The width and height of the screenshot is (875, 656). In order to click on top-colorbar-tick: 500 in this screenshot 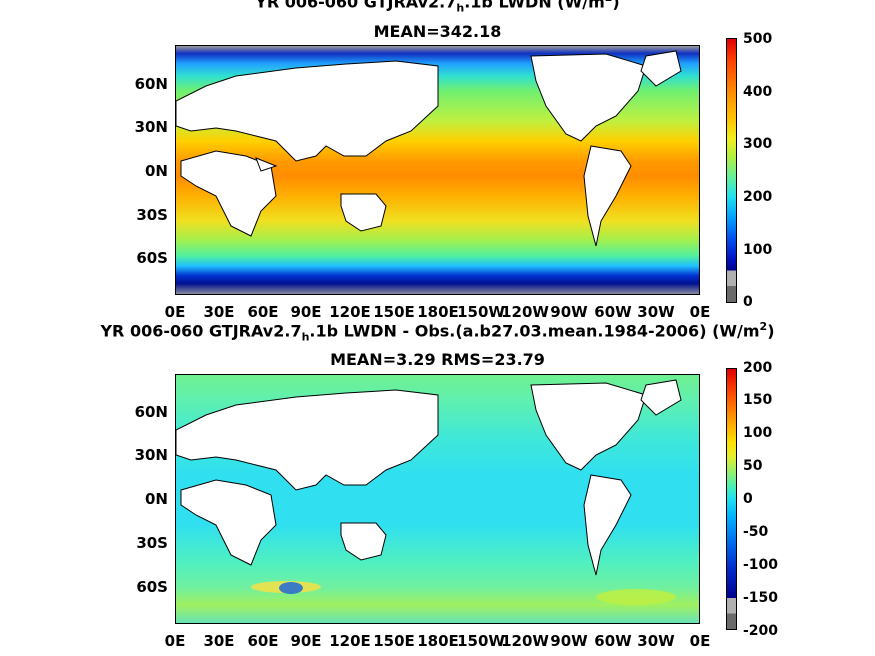, I will do `click(758, 39)`.